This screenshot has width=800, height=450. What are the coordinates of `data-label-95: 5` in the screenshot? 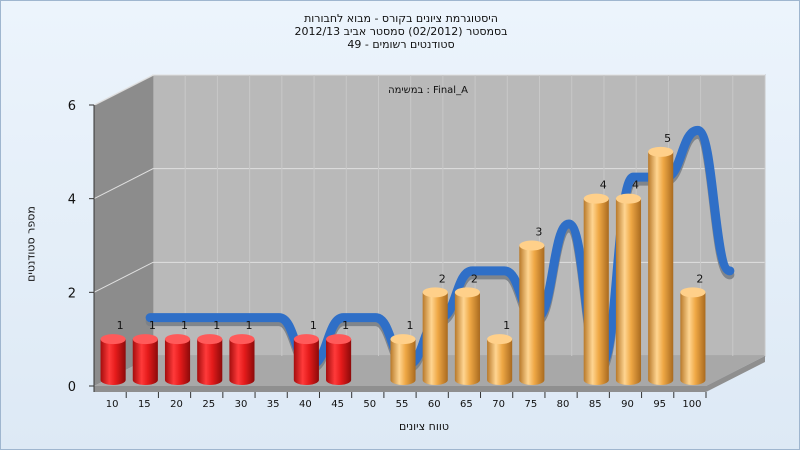 It's located at (667, 138).